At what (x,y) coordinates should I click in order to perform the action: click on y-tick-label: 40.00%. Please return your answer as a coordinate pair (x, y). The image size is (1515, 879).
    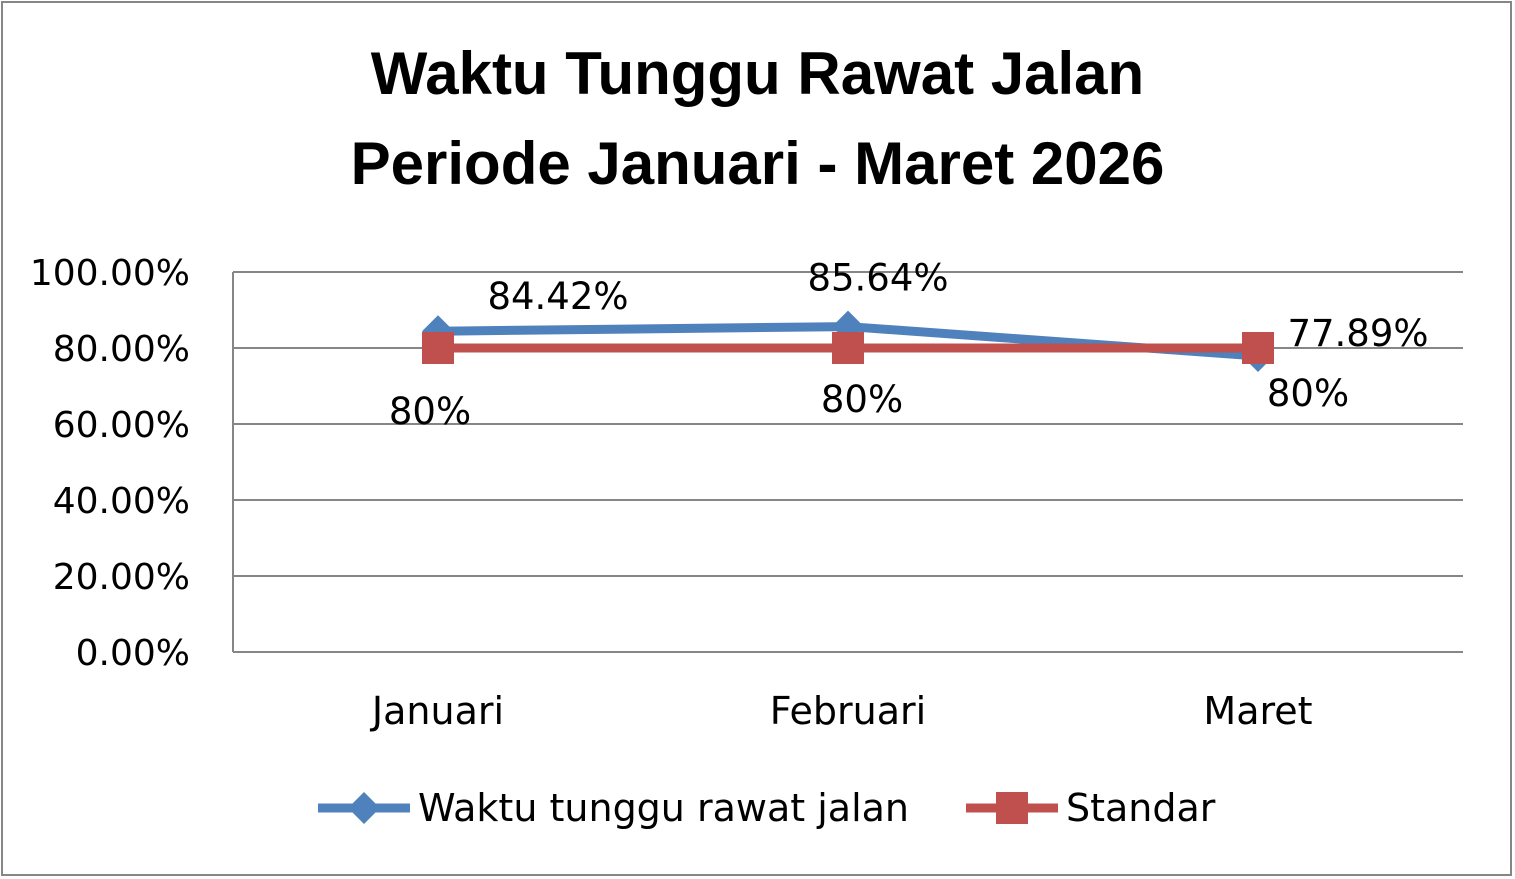
    Looking at the image, I should click on (121, 501).